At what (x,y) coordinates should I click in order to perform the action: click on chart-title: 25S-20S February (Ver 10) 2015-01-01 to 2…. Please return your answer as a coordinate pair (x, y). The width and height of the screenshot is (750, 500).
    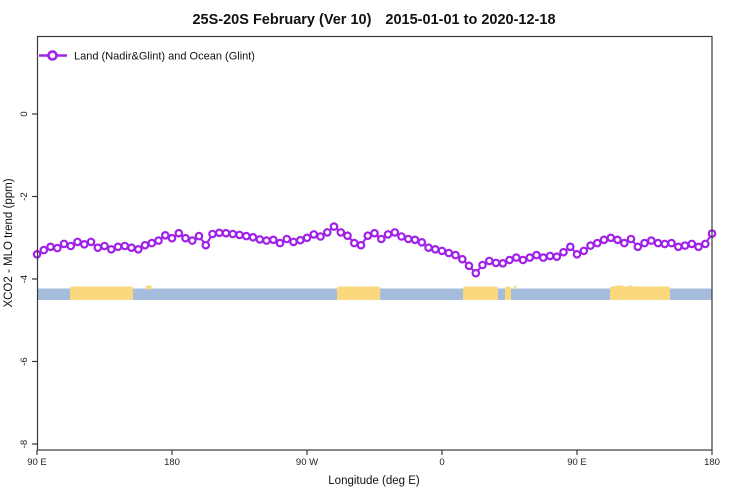
    Looking at the image, I should click on (373, 20).